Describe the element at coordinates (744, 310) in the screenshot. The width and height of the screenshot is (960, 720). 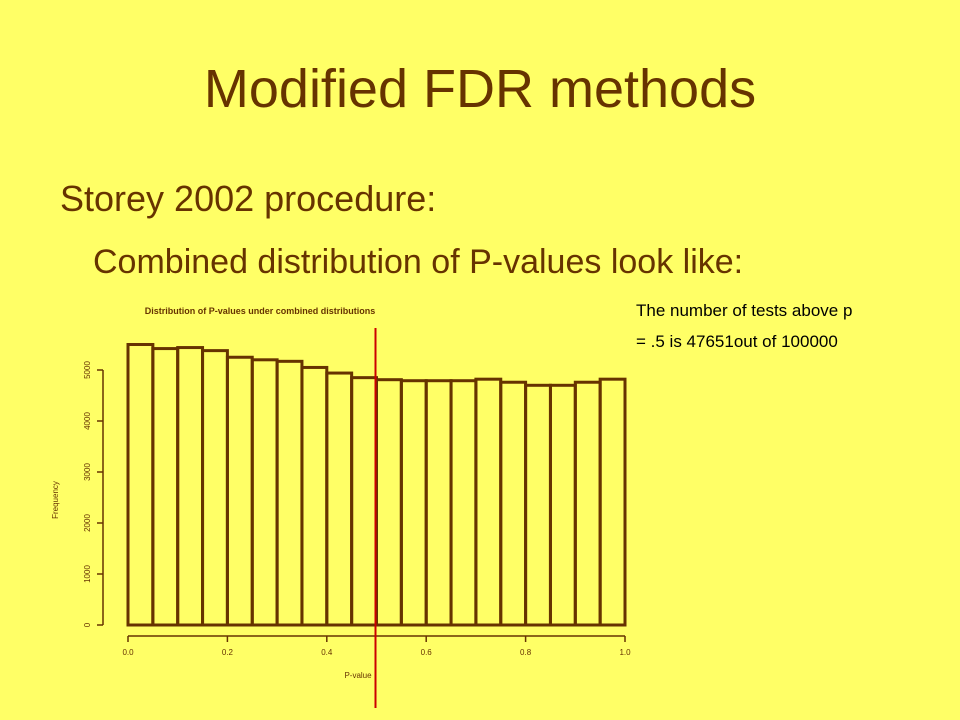
I see `annotation-line-1: The number of tests above p` at that location.